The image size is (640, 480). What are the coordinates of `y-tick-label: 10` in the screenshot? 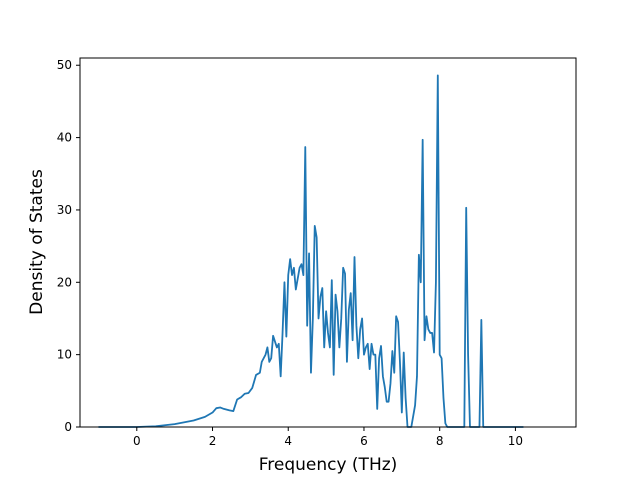 It's located at (64, 355).